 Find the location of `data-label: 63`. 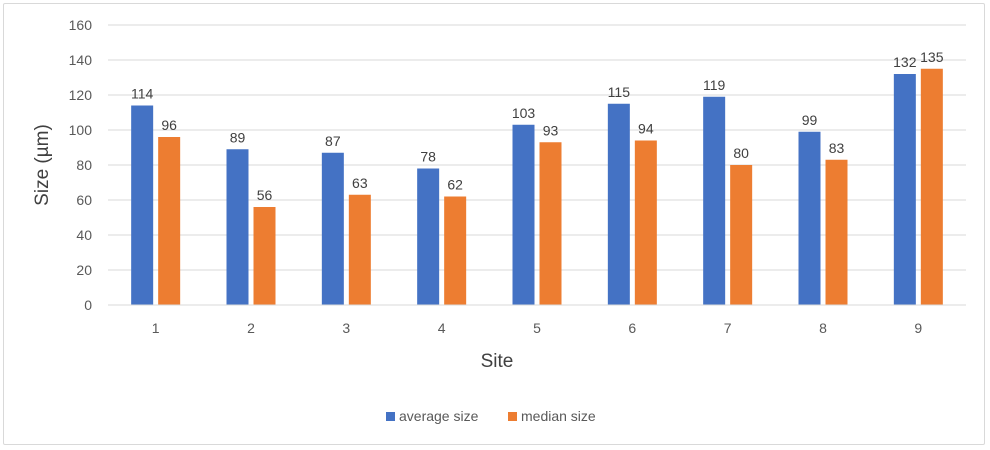

data-label: 63 is located at coordinates (360, 183).